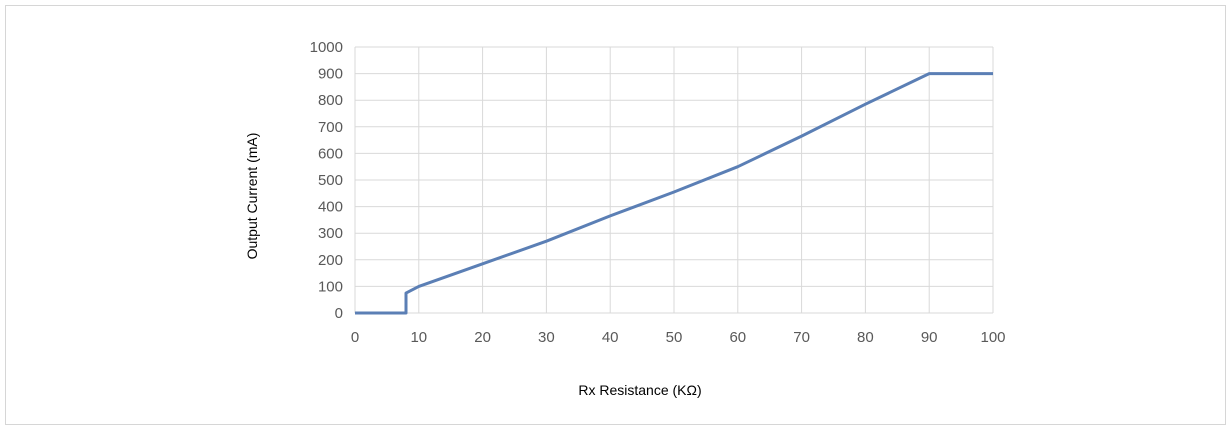  I want to click on x-tick-label: 70, so click(801, 337).